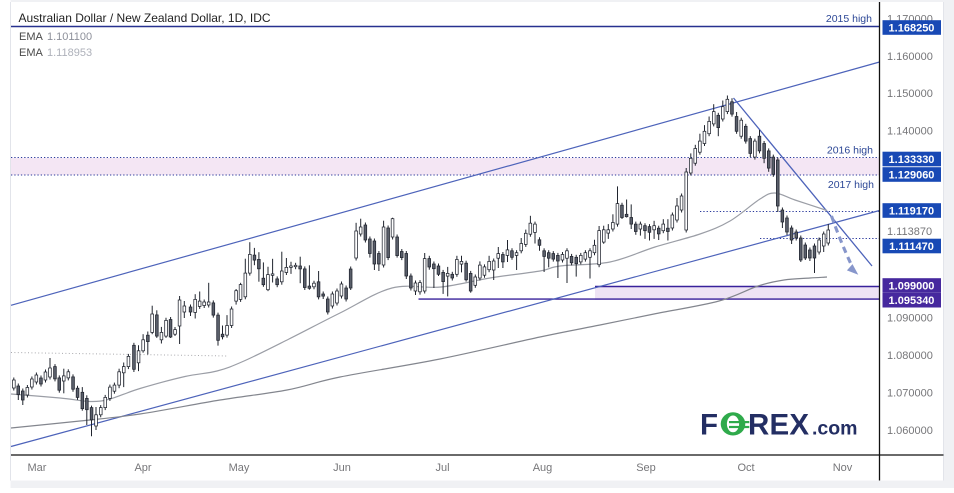 This screenshot has width=954, height=493. What do you see at coordinates (911, 247) in the screenshot?
I see `svg-text: 1.111470` at bounding box center [911, 247].